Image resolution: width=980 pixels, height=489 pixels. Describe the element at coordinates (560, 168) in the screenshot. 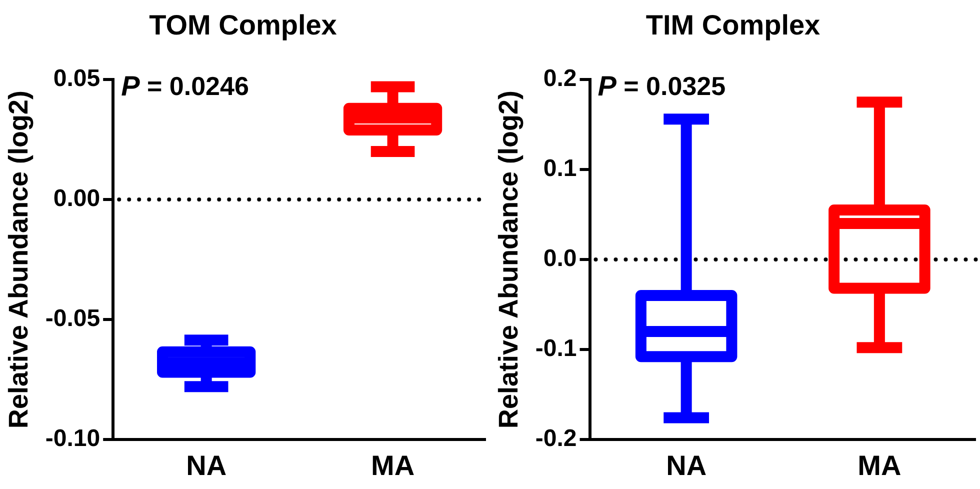

I see `y-tick-label: 0.1` at that location.